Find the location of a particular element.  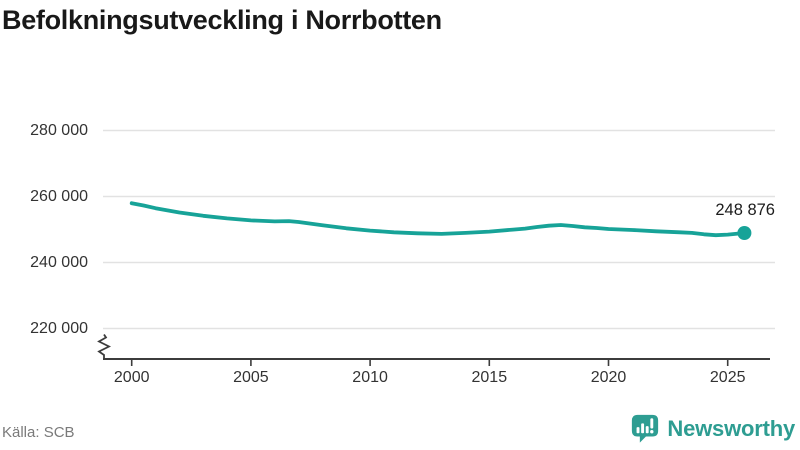

latest-value-label: 248 876 is located at coordinates (745, 210).